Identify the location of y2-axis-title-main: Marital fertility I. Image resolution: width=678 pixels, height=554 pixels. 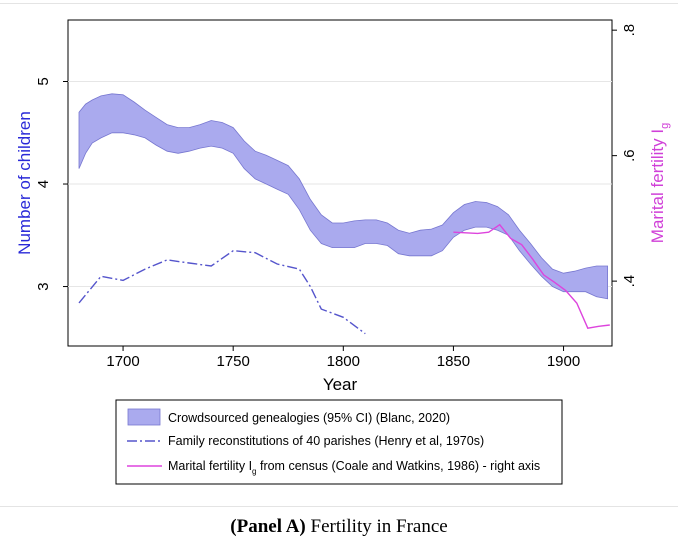
(657, 186).